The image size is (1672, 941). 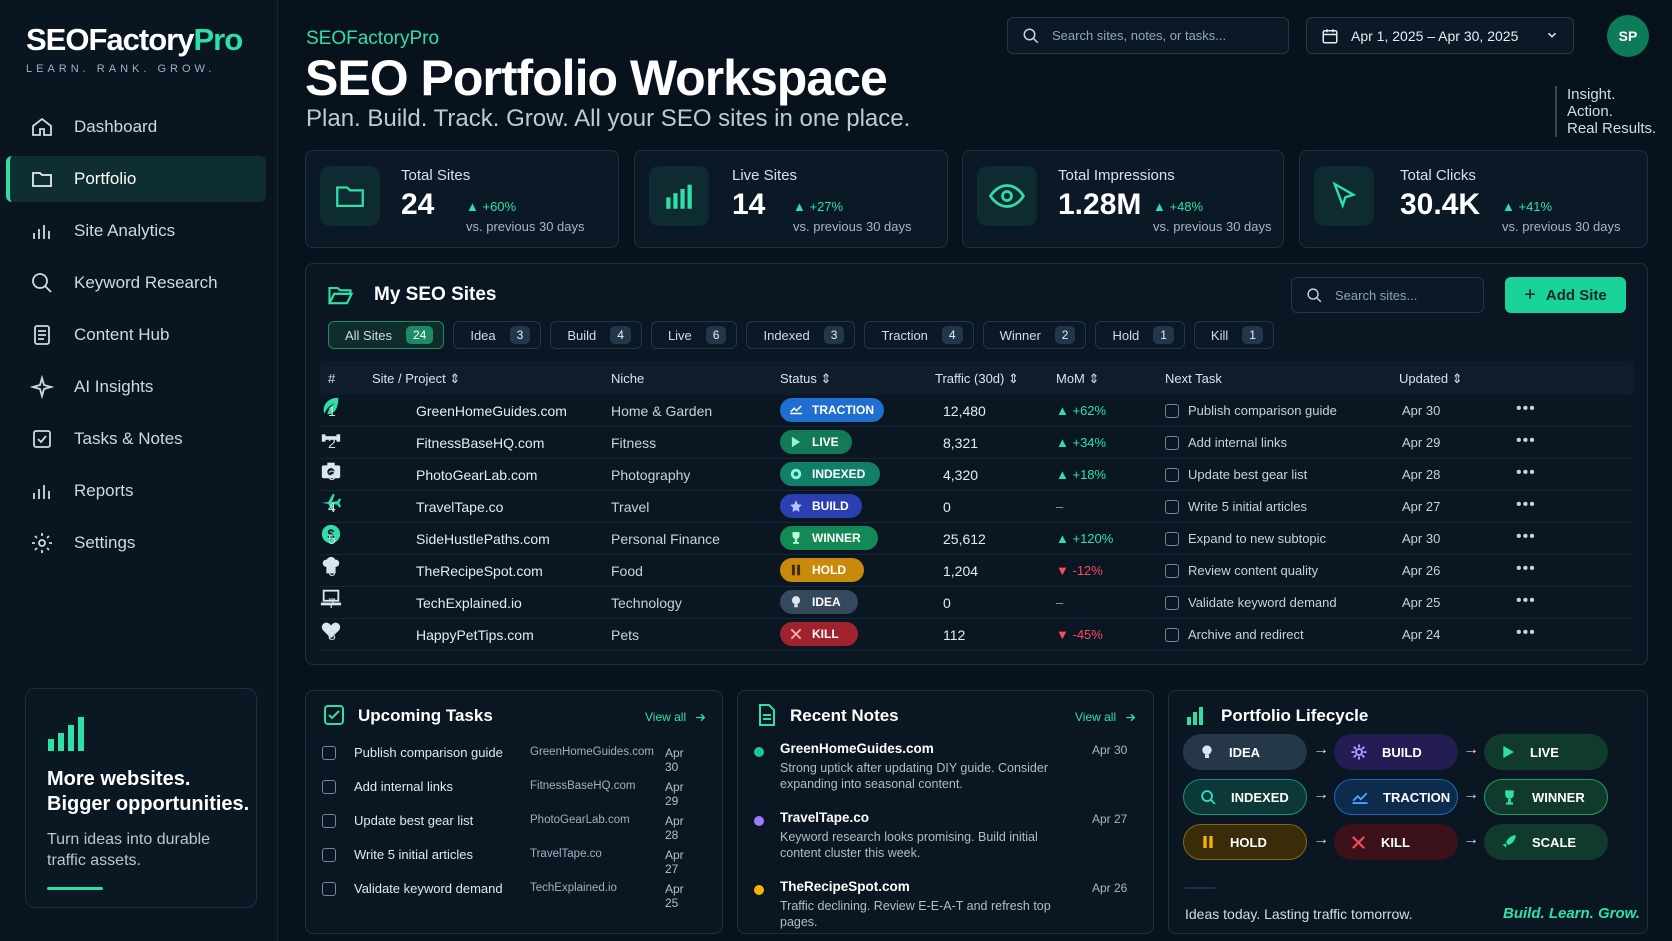 I want to click on lifecycle-stage-scale: SCALE, so click(x=1546, y=842).